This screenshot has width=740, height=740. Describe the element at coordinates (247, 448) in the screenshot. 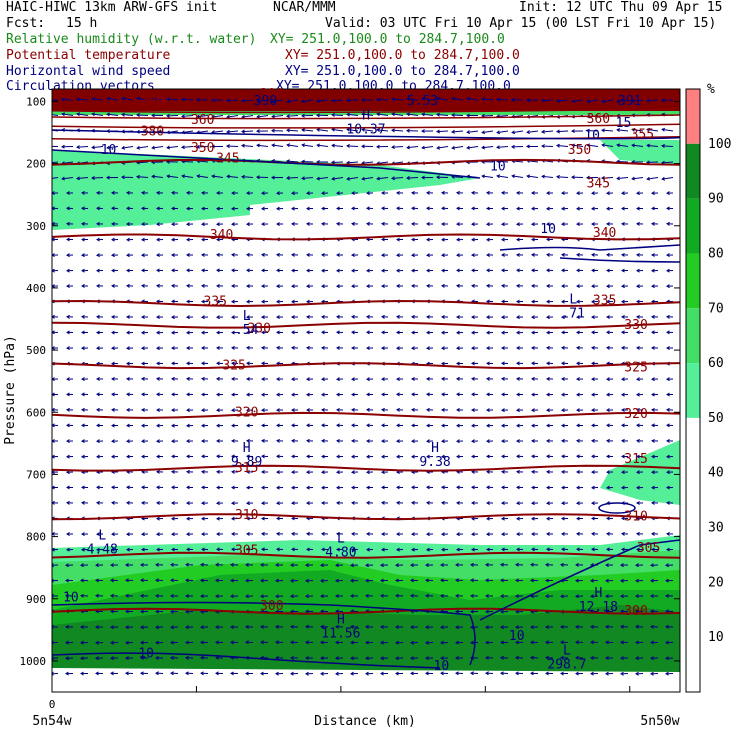

I see `extremum-marker: H` at that location.